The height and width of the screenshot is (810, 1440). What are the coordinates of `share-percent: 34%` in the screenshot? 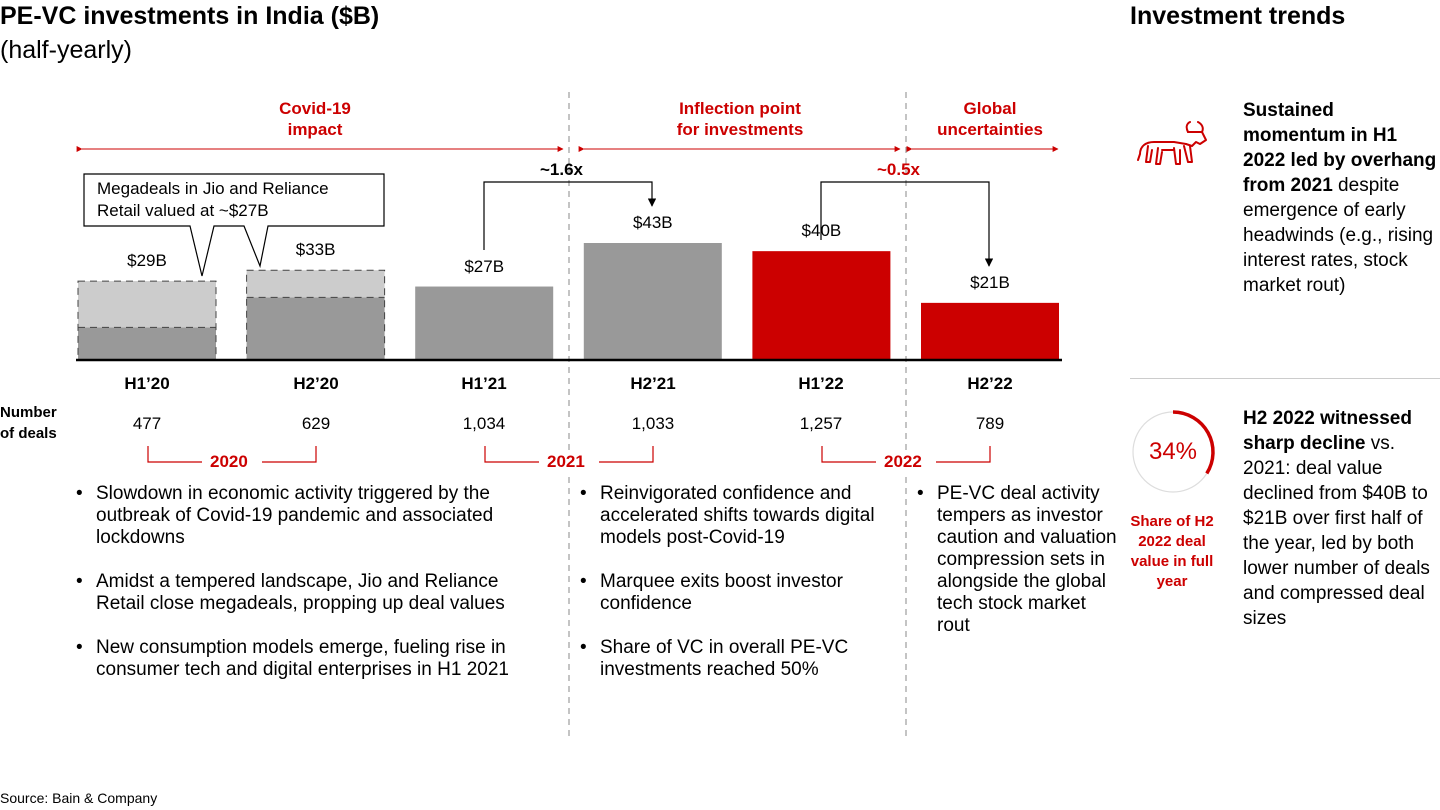 It's located at (1173, 451).